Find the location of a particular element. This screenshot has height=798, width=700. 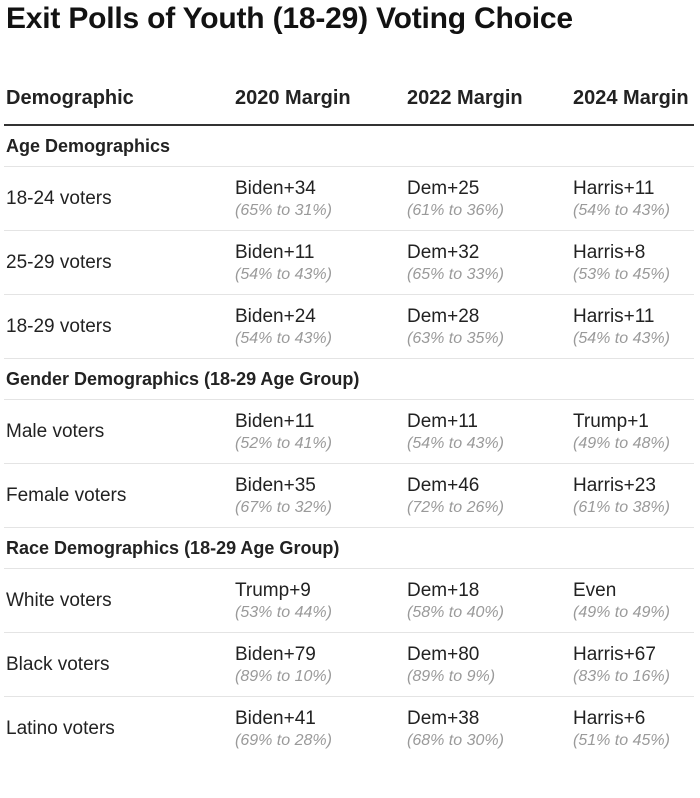

demographic-cell: Latino voters is located at coordinates (60, 728).